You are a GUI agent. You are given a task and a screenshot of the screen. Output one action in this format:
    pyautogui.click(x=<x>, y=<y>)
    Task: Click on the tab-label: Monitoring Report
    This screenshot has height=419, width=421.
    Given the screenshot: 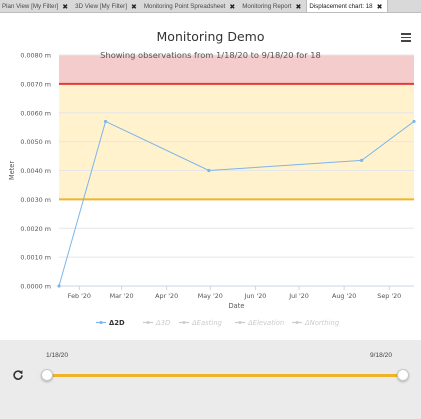 What is the action you would take?
    pyautogui.click(x=267, y=6)
    